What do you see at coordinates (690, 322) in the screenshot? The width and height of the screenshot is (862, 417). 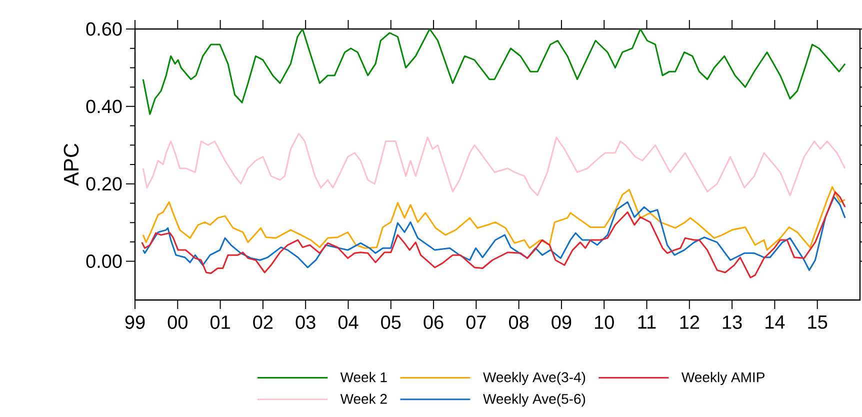 I see `x-tick-label: 12` at bounding box center [690, 322].